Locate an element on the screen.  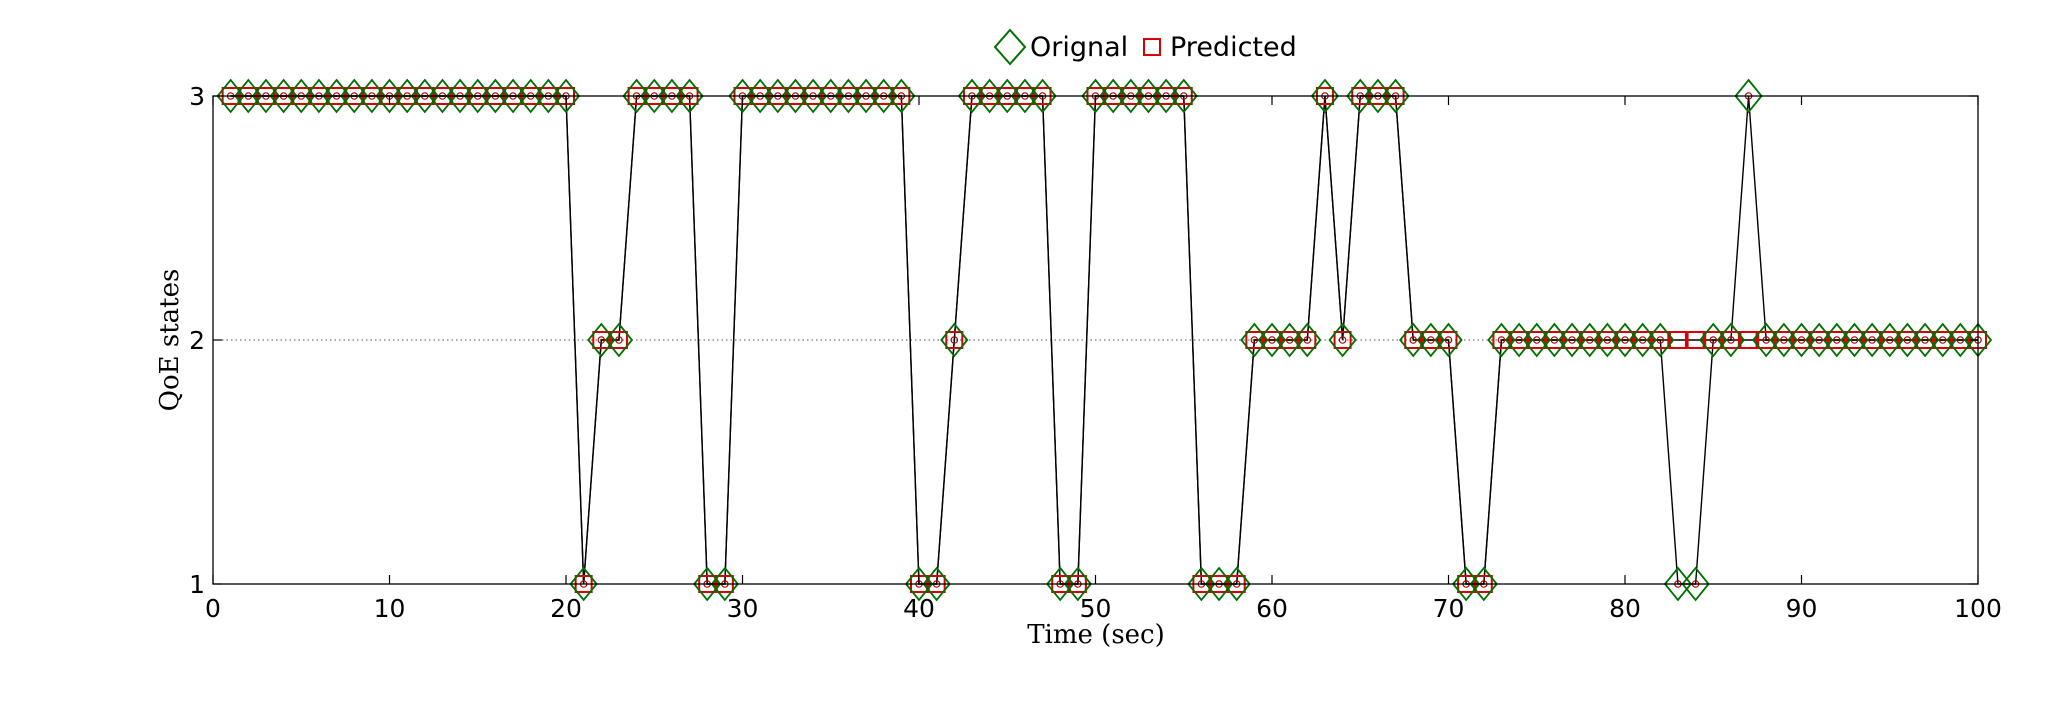
legend-square-icon is located at coordinates (1152, 47).